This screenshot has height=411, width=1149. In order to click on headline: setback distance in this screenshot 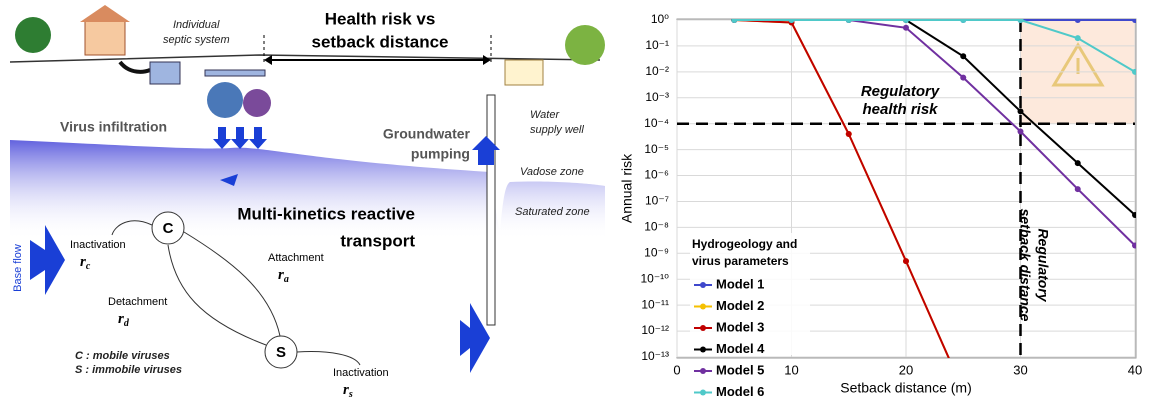, I will do `click(379, 41)`.